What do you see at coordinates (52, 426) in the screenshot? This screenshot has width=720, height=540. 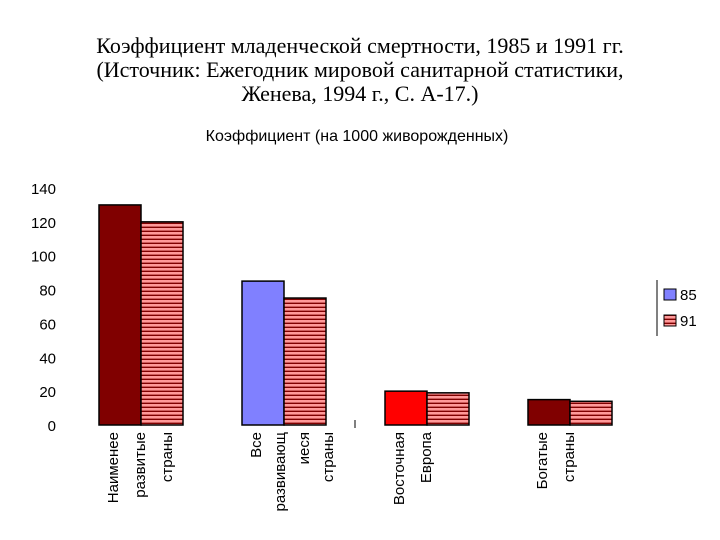 I see `y-tick-label: 0` at bounding box center [52, 426].